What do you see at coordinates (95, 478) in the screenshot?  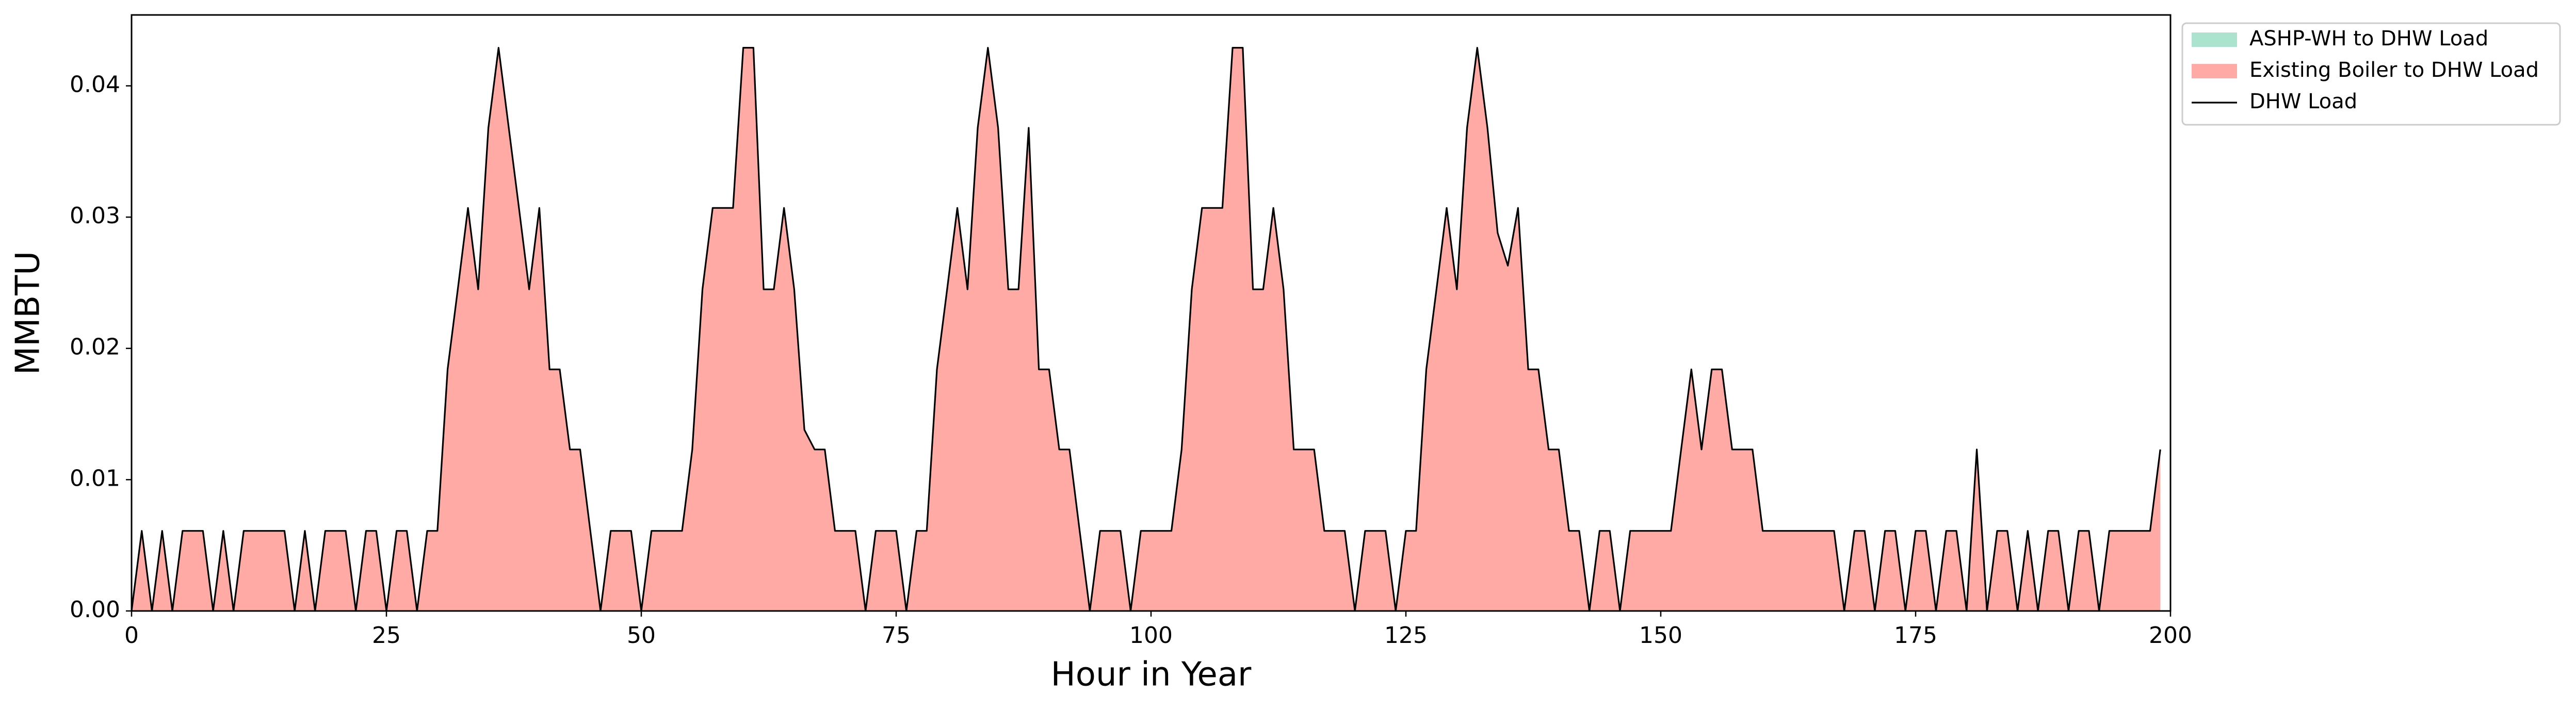 I see `y-tick-label: 0.01` at bounding box center [95, 478].